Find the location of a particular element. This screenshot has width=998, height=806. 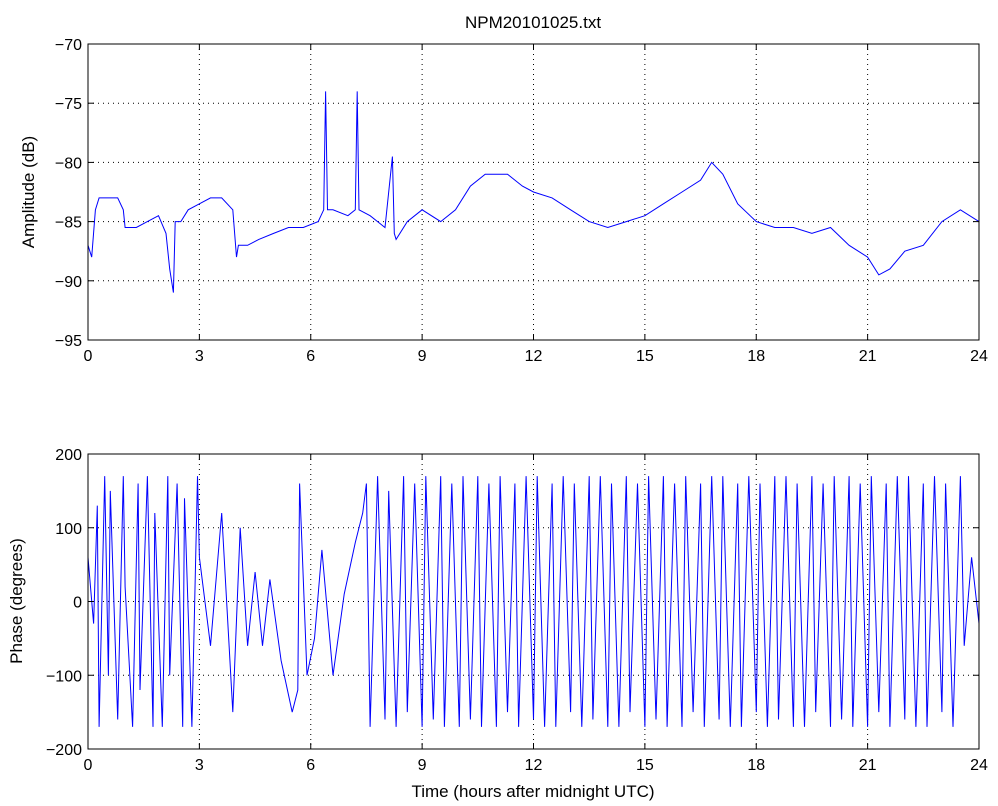

y-tick-label: −70 is located at coordinates (68, 45).